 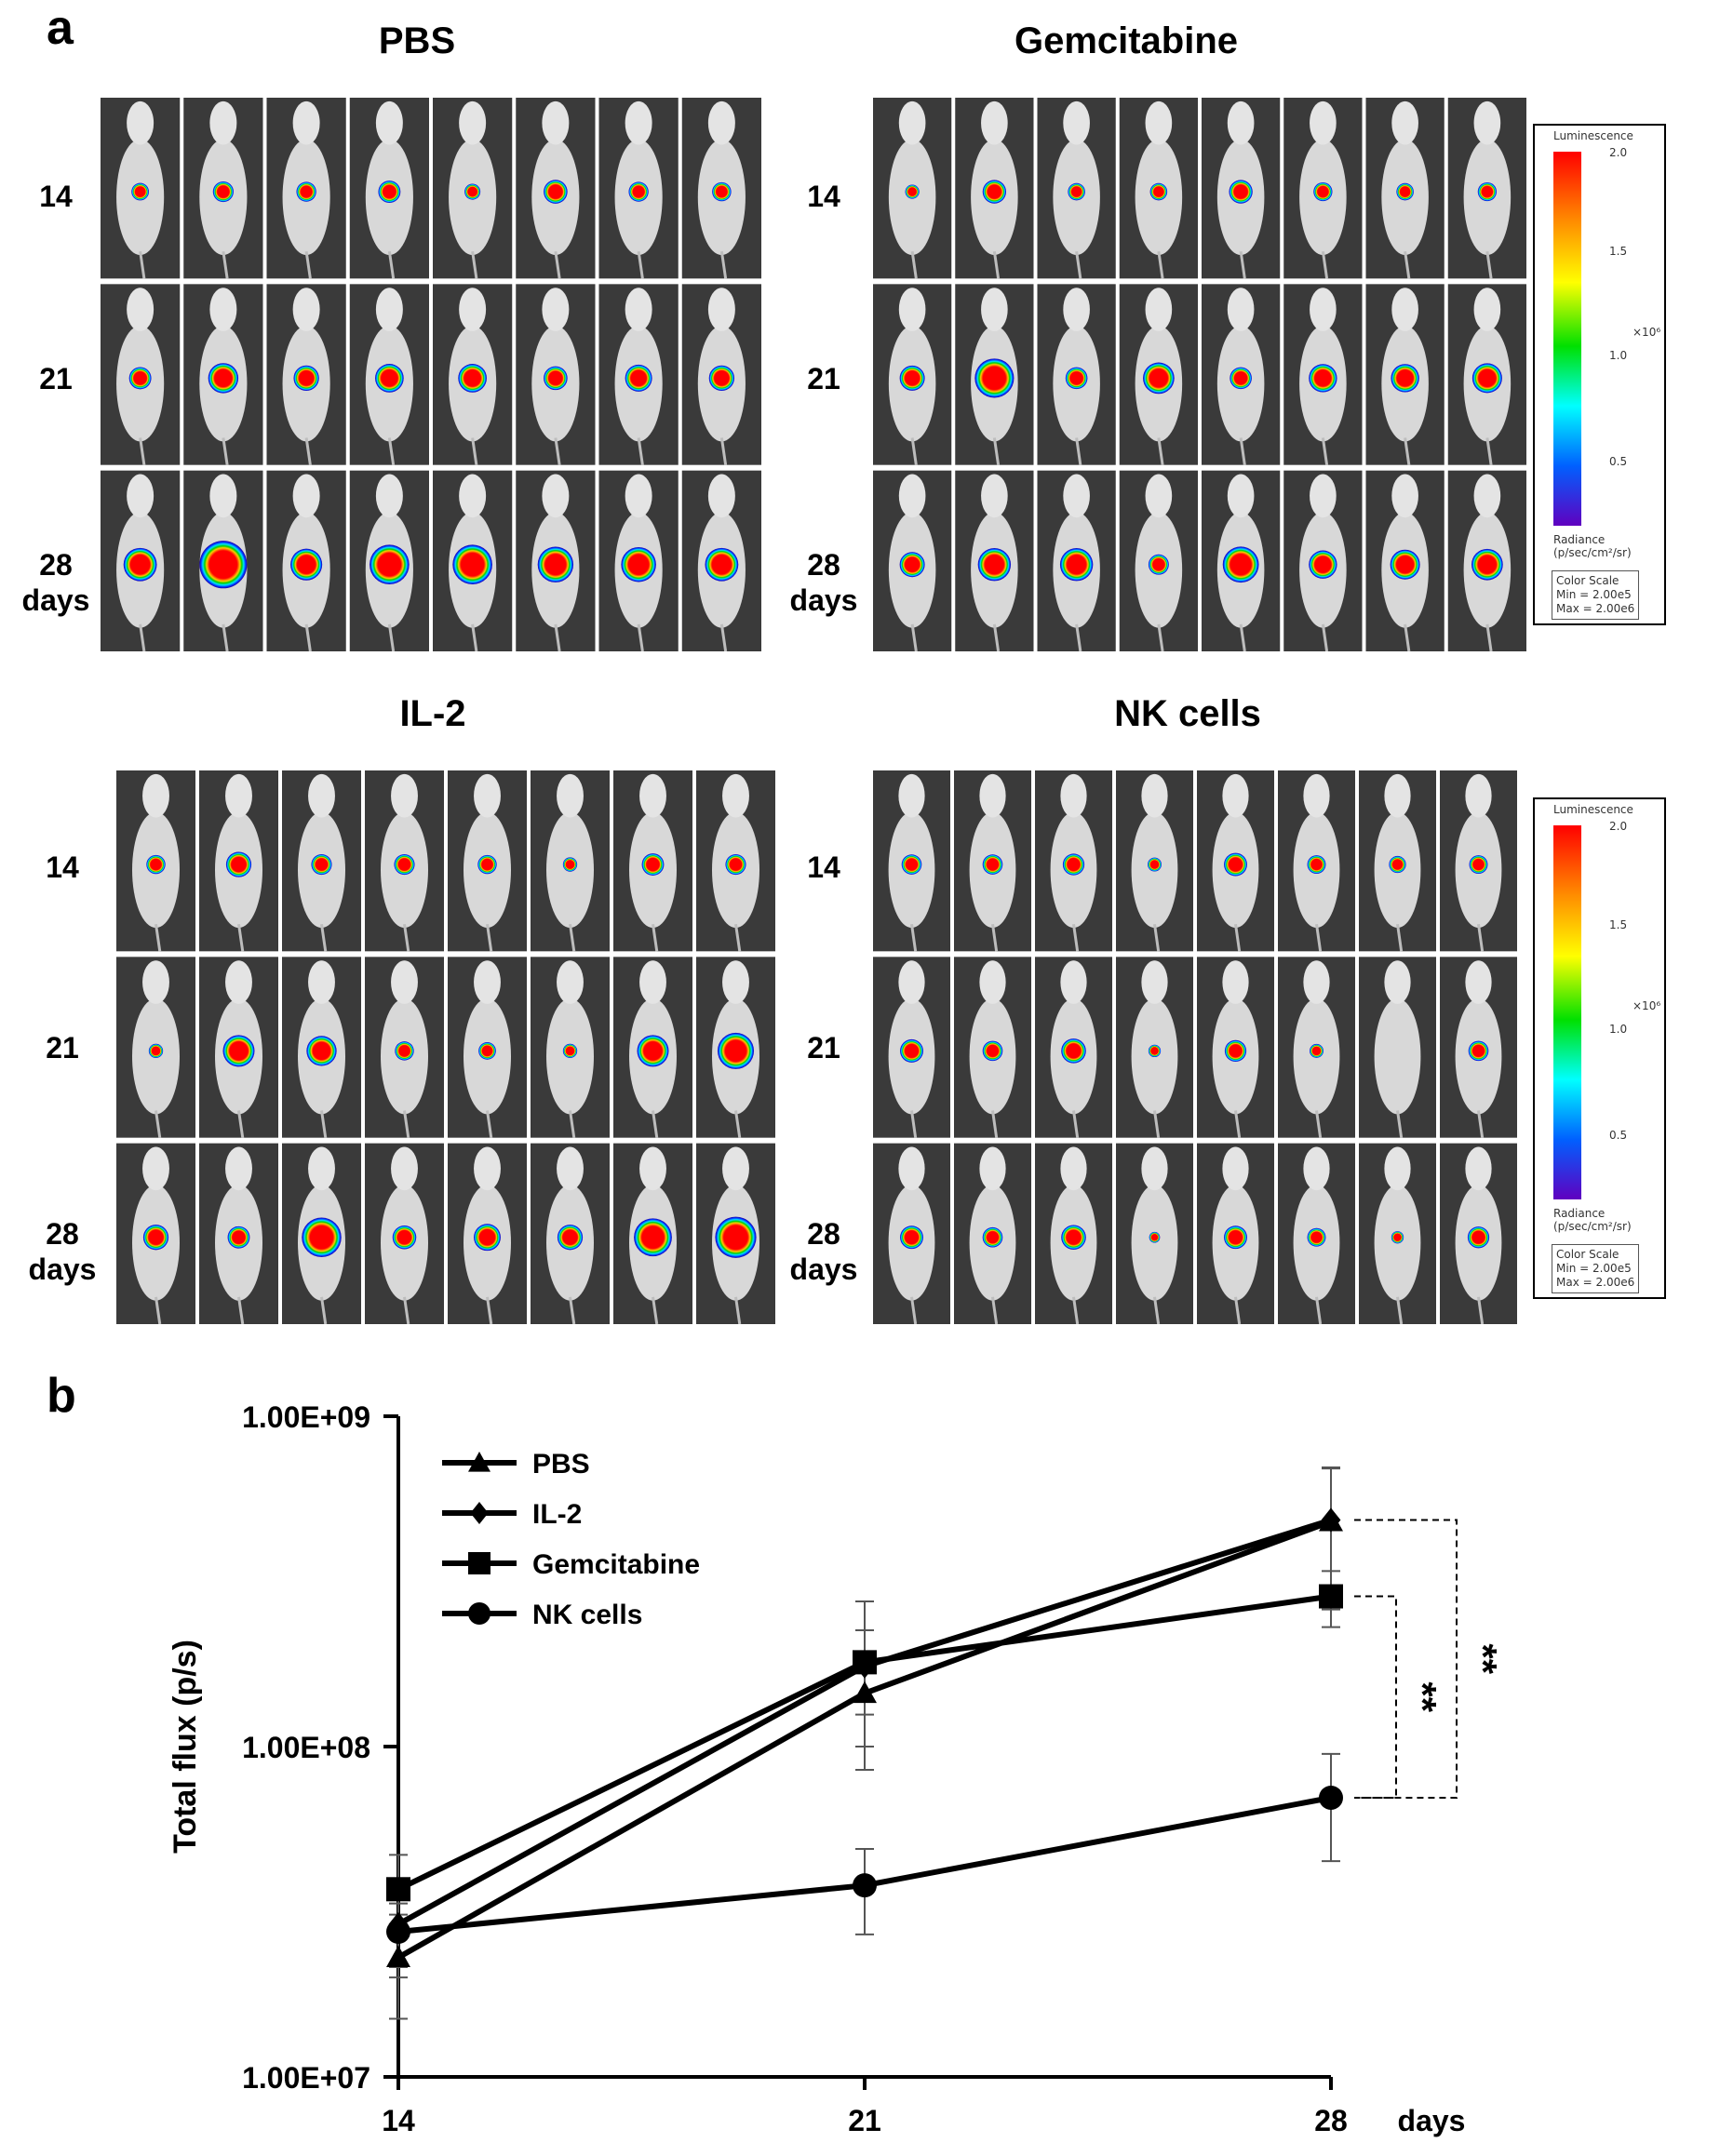 I want to click on colorbar-unit: (p/sec/cm²/sr), so click(x=1593, y=1226).